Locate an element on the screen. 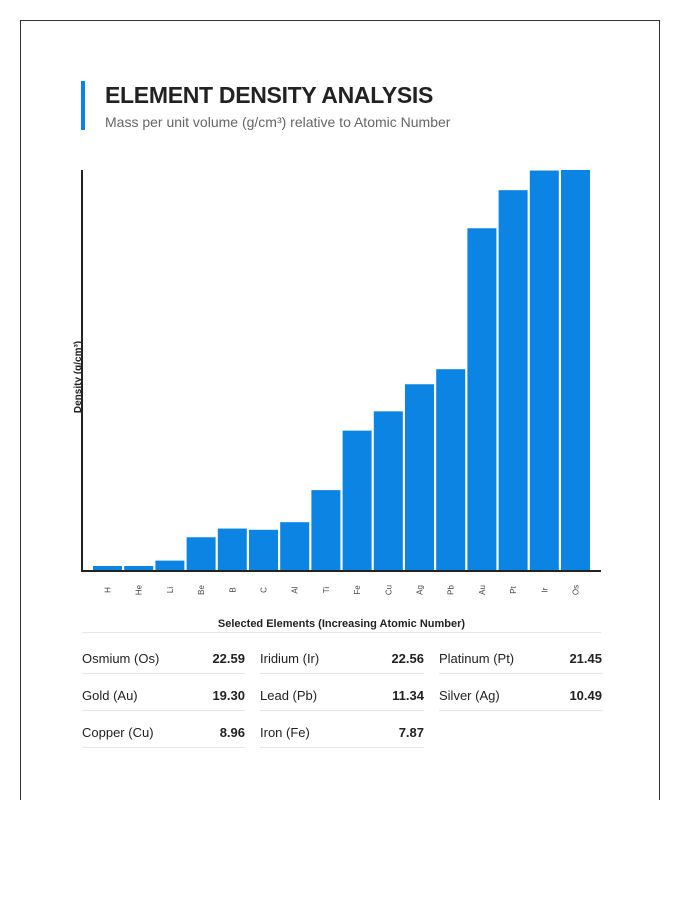 This screenshot has height=900, width=700. bar-os is located at coordinates (575, 370).